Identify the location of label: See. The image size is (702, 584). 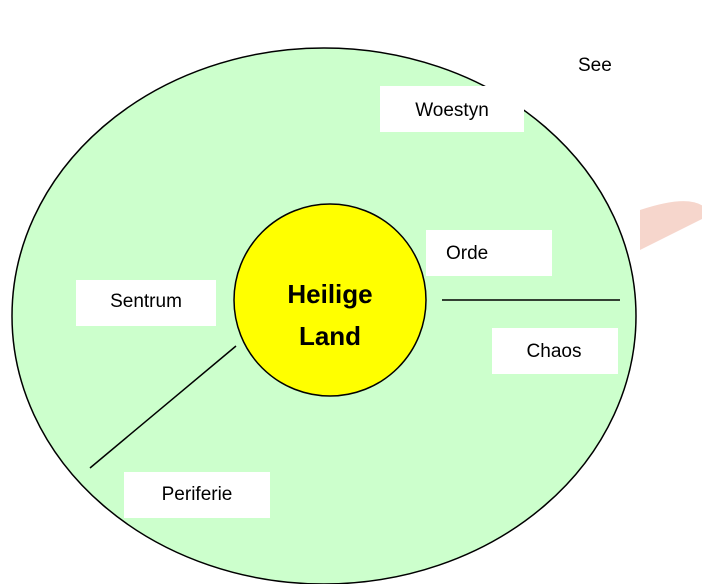
(595, 65).